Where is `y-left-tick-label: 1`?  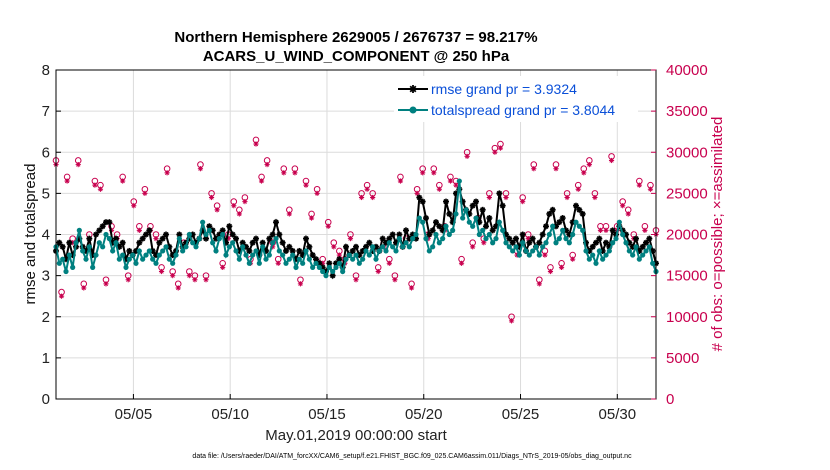
y-left-tick-label: 1 is located at coordinates (46, 358).